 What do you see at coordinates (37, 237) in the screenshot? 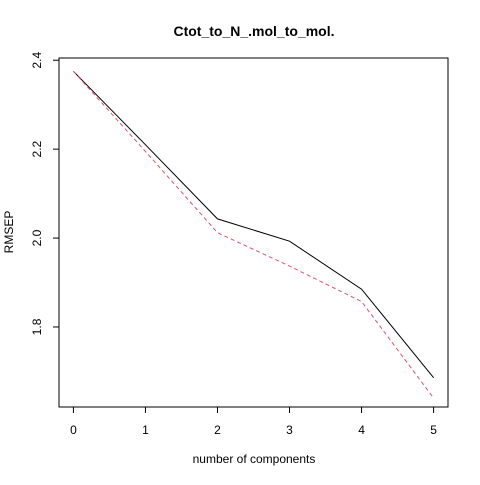
I see `y-tick-label: 2.0` at bounding box center [37, 237].